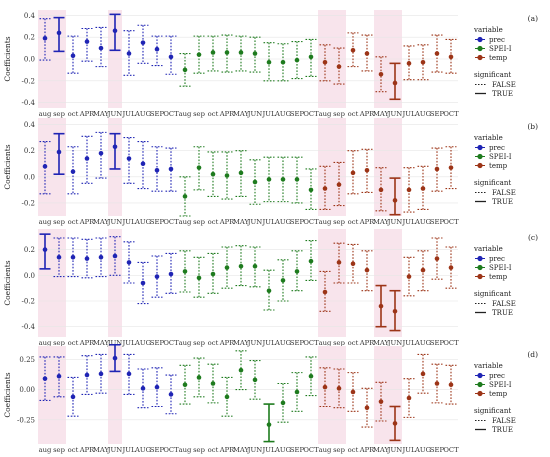  I want to click on legend-label: TRUE, so click(502, 202).